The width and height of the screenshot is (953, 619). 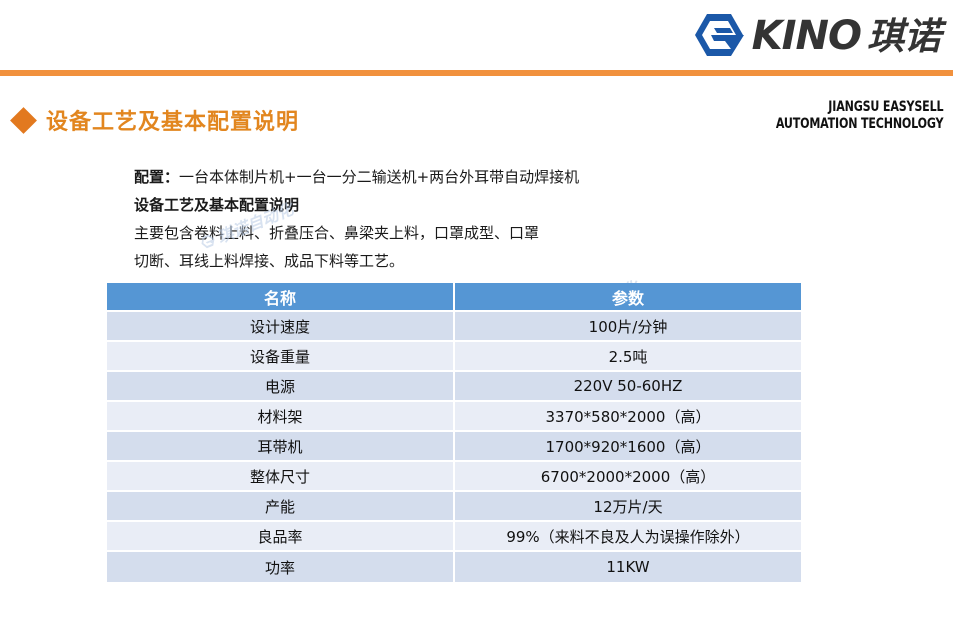 I want to click on table-head: 名称 参数, so click(x=454, y=297).